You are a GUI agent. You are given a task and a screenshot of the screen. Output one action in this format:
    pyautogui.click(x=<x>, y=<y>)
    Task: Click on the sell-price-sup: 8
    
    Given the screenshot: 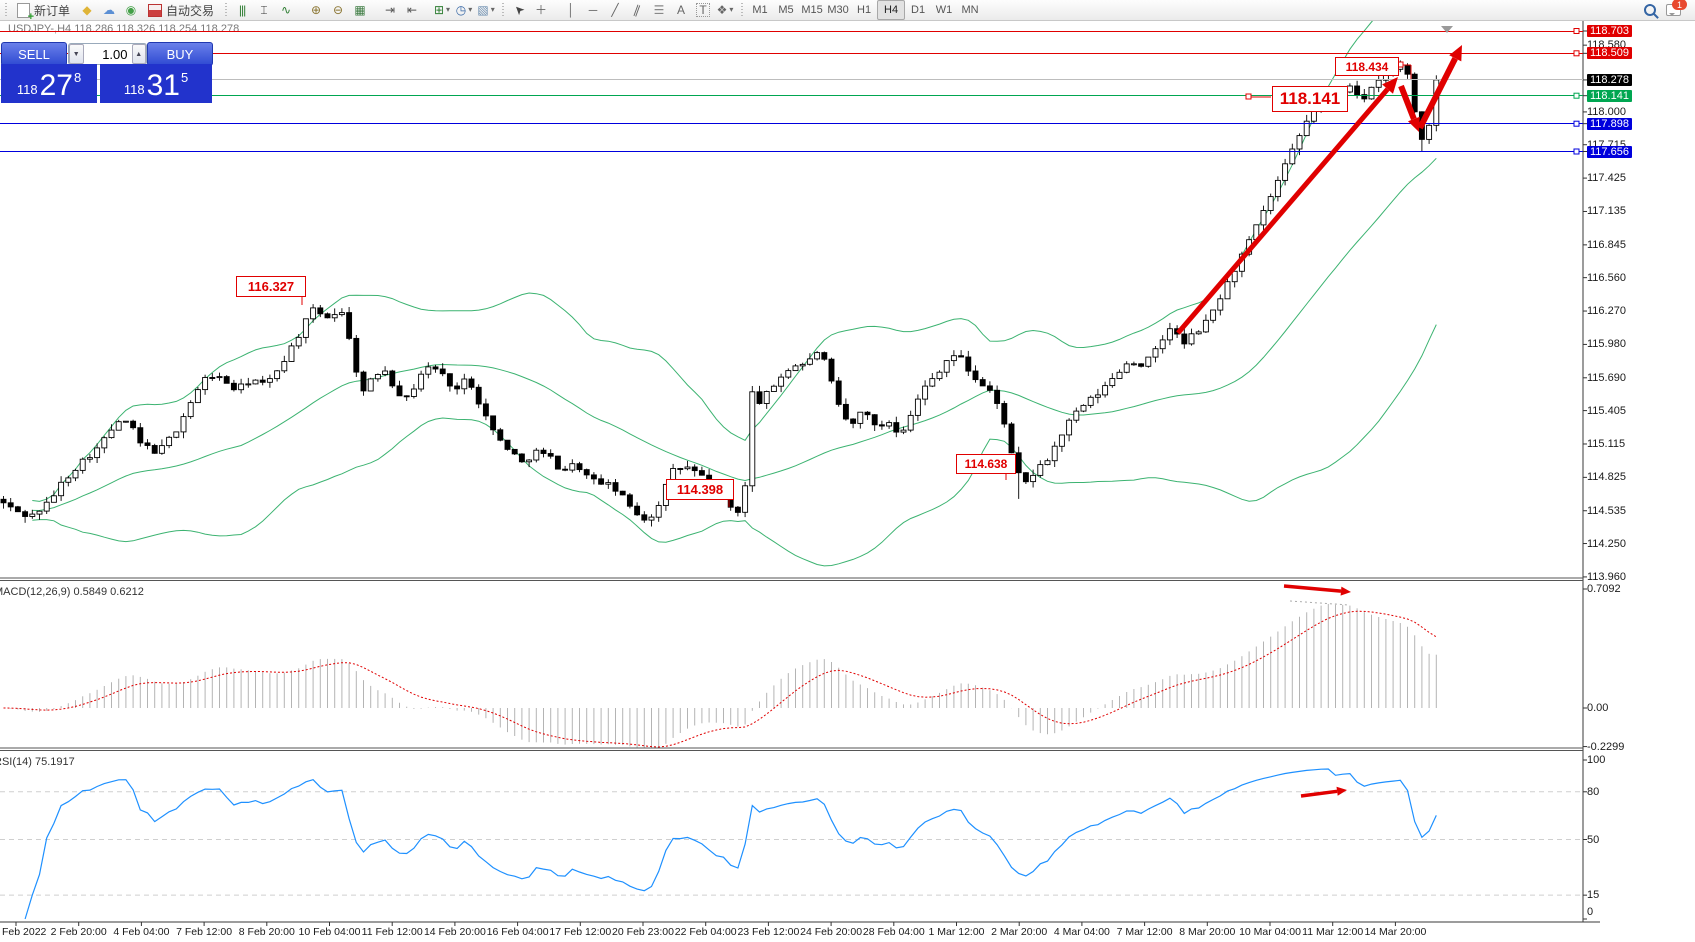 What is the action you would take?
    pyautogui.click(x=77, y=77)
    